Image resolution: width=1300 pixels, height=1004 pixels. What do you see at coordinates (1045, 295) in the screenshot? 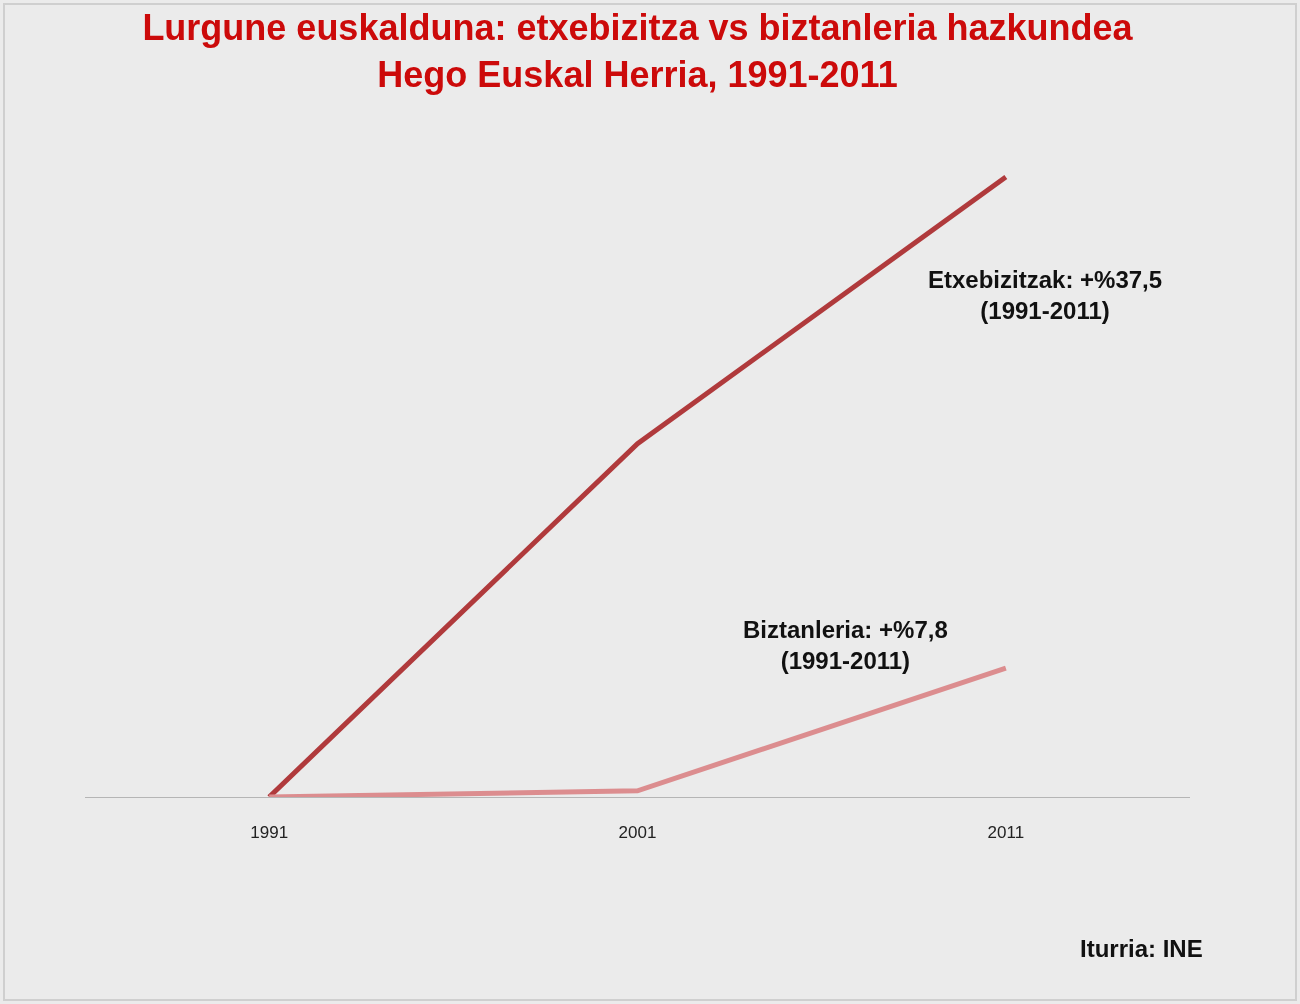
I see `annotation: Etxebizitzak: +%37,5 (1991-2011)` at bounding box center [1045, 295].